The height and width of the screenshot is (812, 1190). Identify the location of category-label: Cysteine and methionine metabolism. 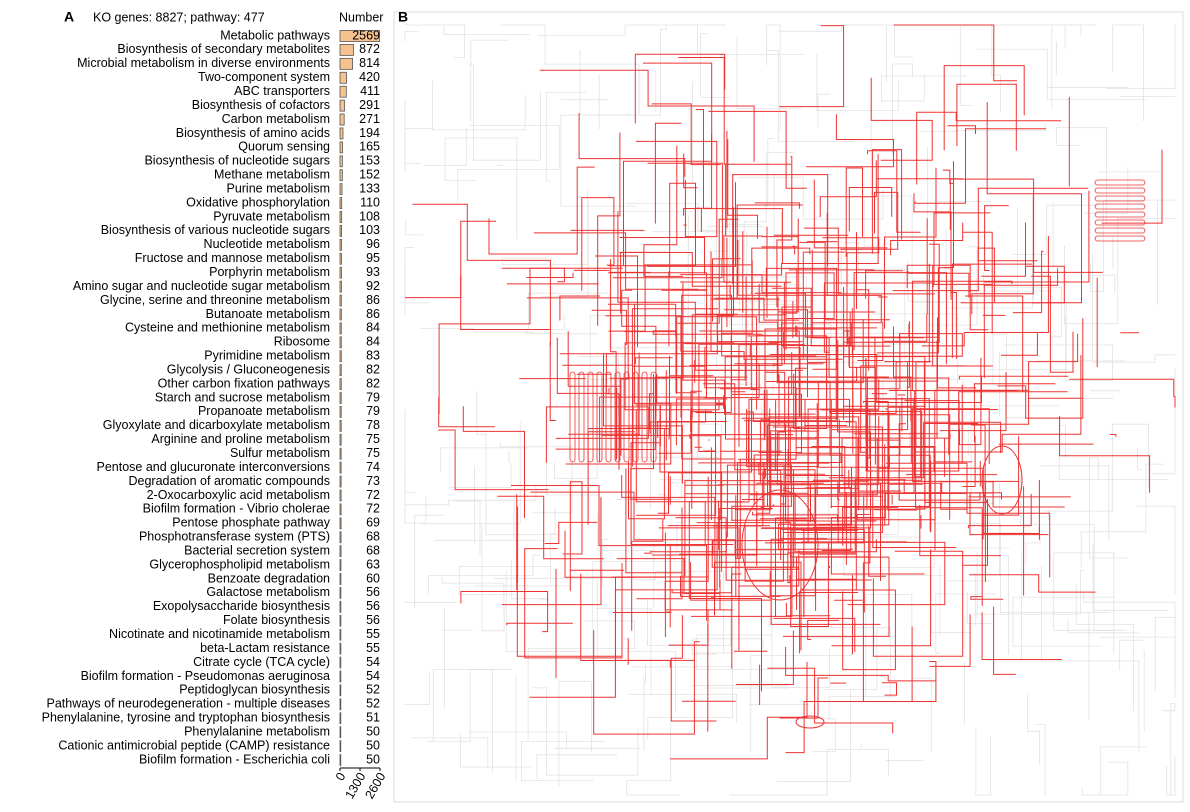
(227, 328).